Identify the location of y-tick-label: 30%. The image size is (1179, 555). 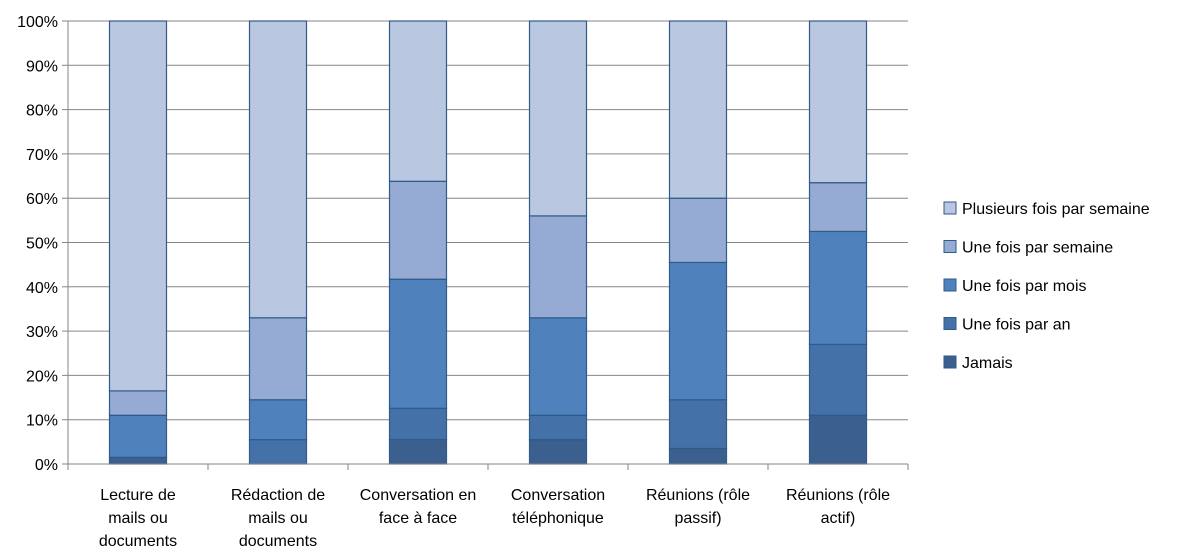
(42, 332).